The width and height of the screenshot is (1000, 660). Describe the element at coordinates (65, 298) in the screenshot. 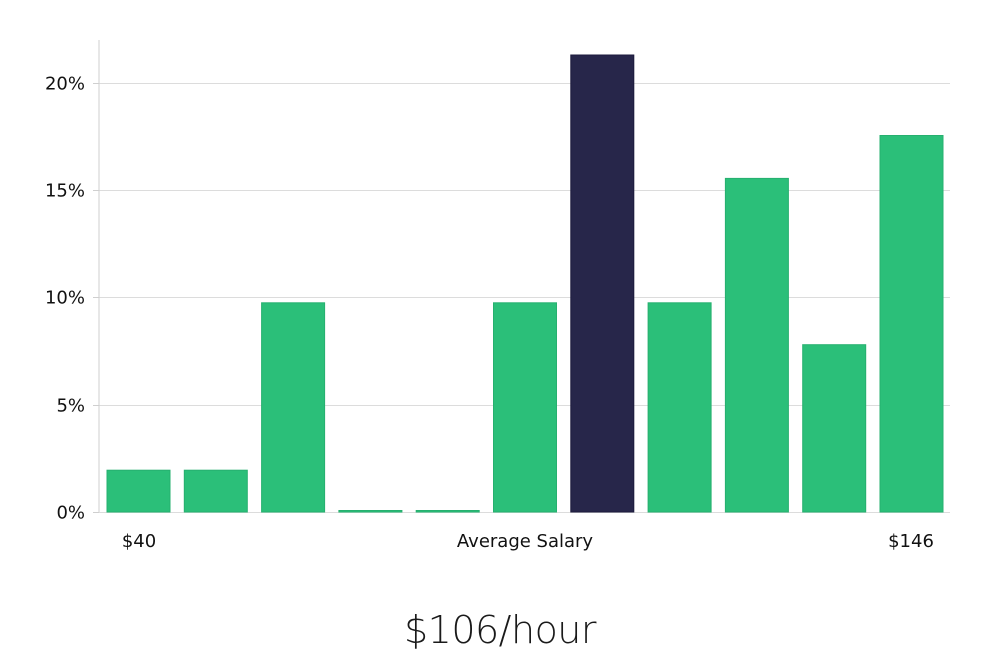

I see `y-tick-label: 10%` at that location.